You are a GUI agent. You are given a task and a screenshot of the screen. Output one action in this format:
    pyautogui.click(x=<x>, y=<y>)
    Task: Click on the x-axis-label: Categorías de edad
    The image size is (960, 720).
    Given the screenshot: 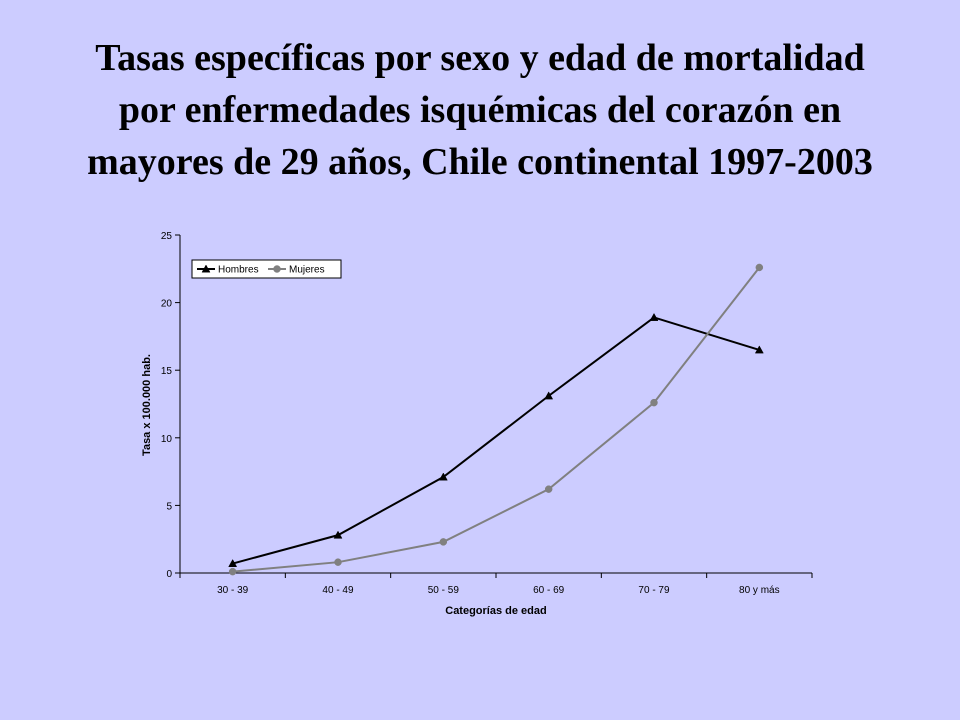 What is the action you would take?
    pyautogui.click(x=495, y=611)
    